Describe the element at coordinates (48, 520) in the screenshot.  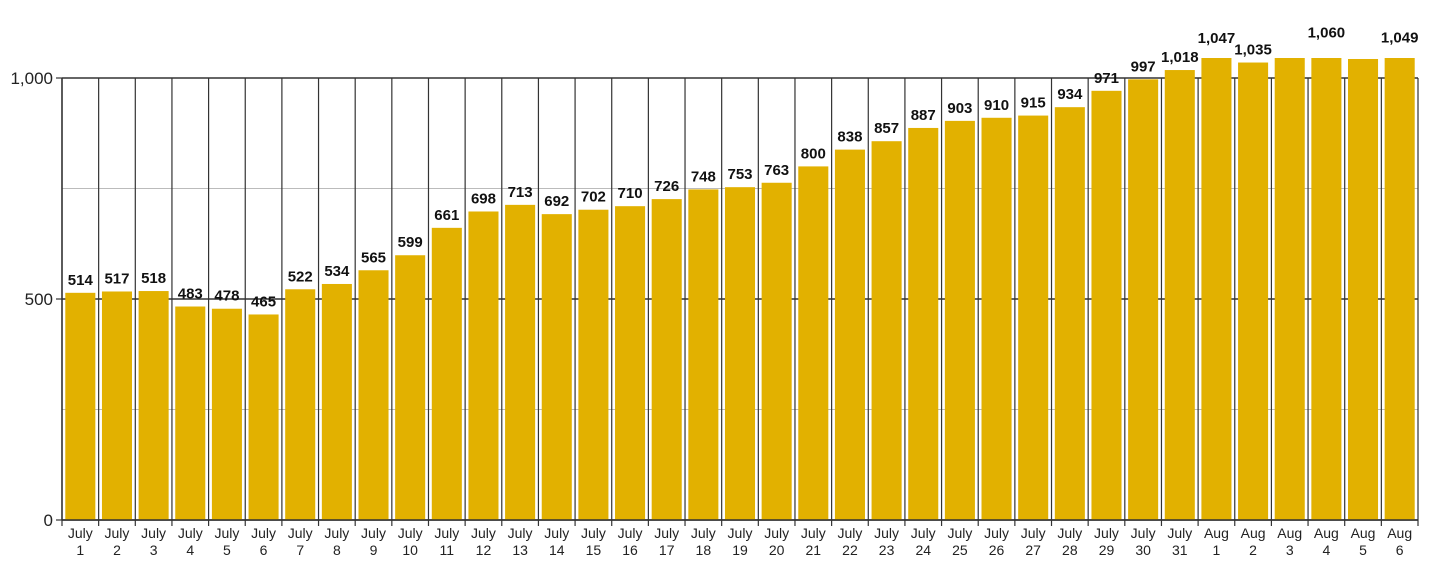
I see `y-tick-label: 0` at that location.